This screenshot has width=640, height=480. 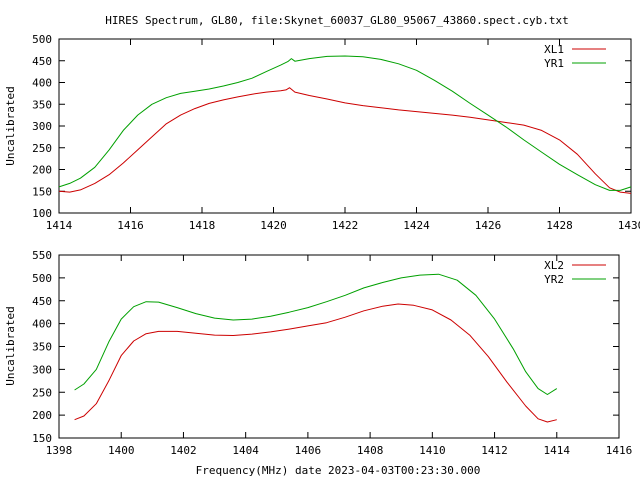 I want to click on x-tick-label: 1402, so click(x=183, y=450).